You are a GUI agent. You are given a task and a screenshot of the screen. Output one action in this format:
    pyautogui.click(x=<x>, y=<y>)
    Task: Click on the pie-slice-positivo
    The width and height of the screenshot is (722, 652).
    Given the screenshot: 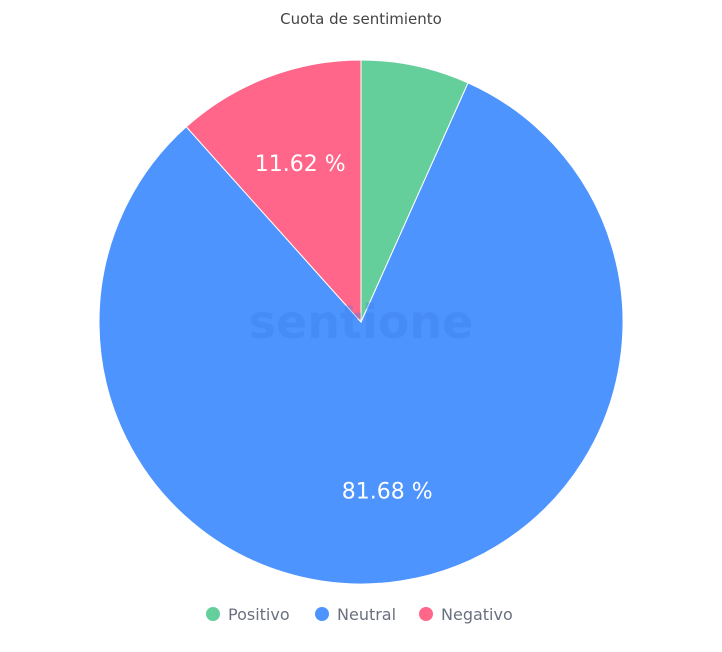 What is the action you would take?
    pyautogui.click(x=414, y=191)
    